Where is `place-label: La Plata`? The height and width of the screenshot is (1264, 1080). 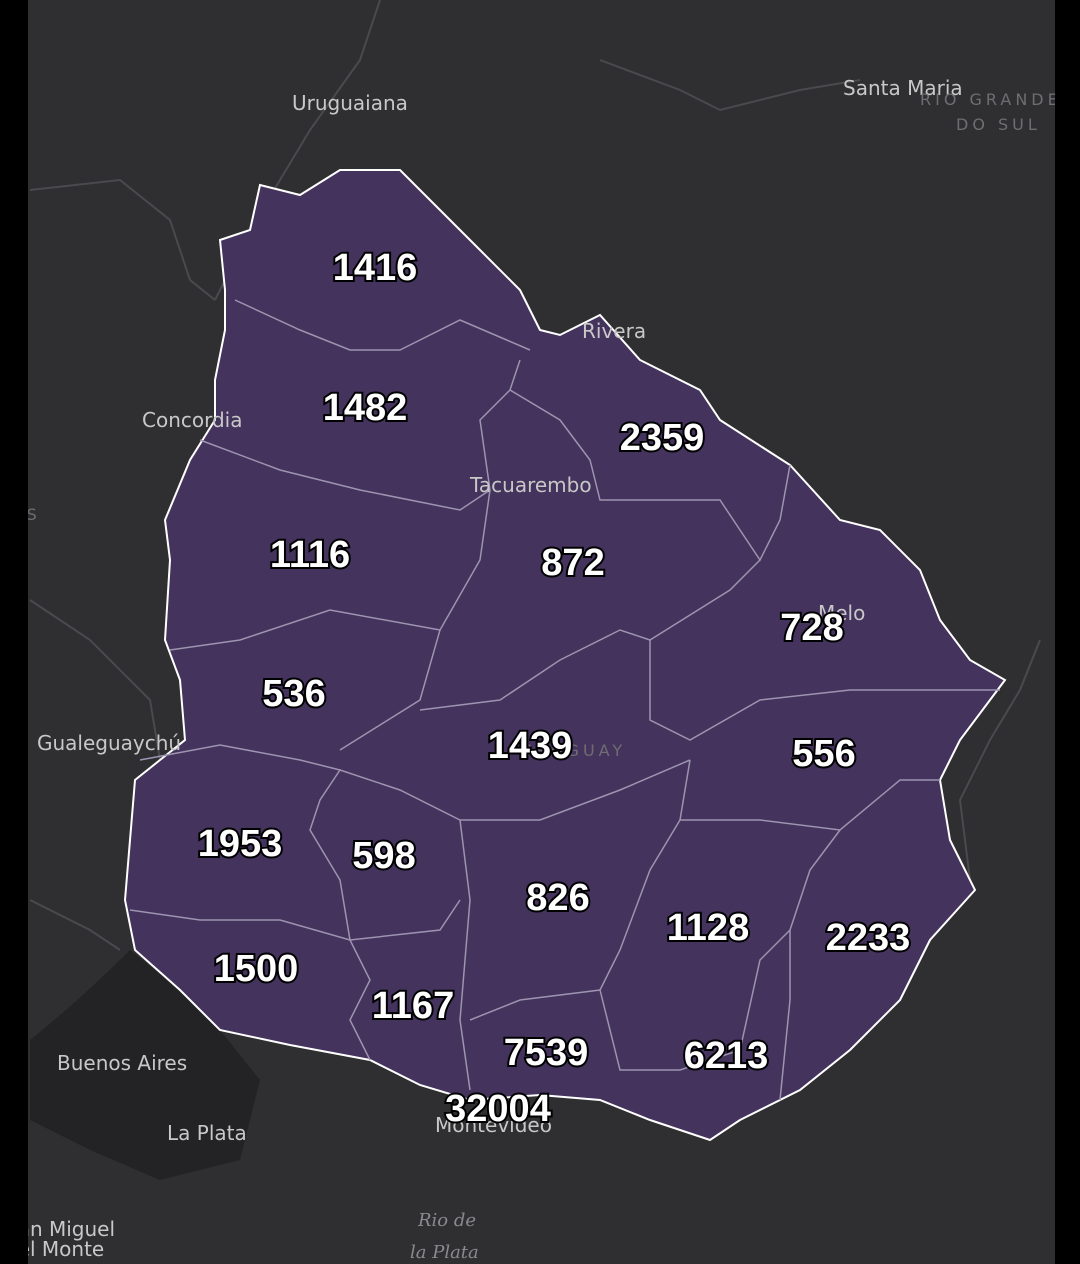
place-label: La Plata is located at coordinates (207, 1133).